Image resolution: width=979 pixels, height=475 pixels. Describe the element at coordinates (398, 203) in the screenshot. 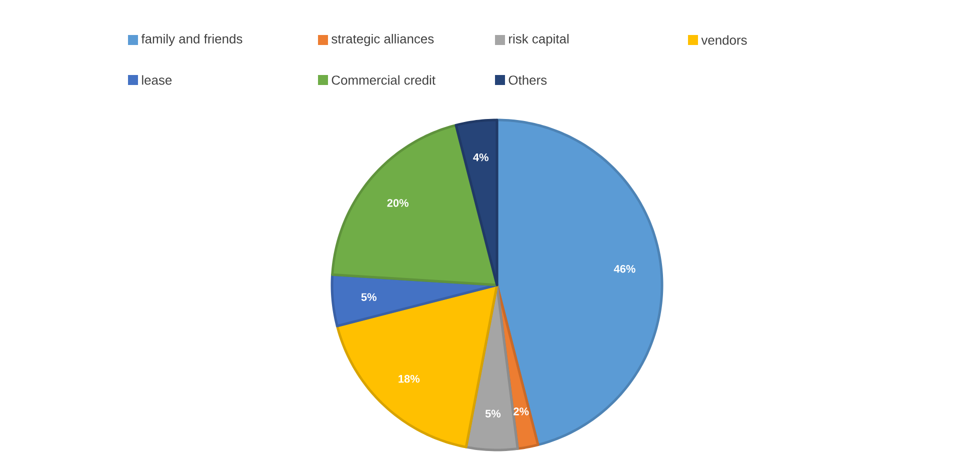

I see `data-label: 20%` at that location.